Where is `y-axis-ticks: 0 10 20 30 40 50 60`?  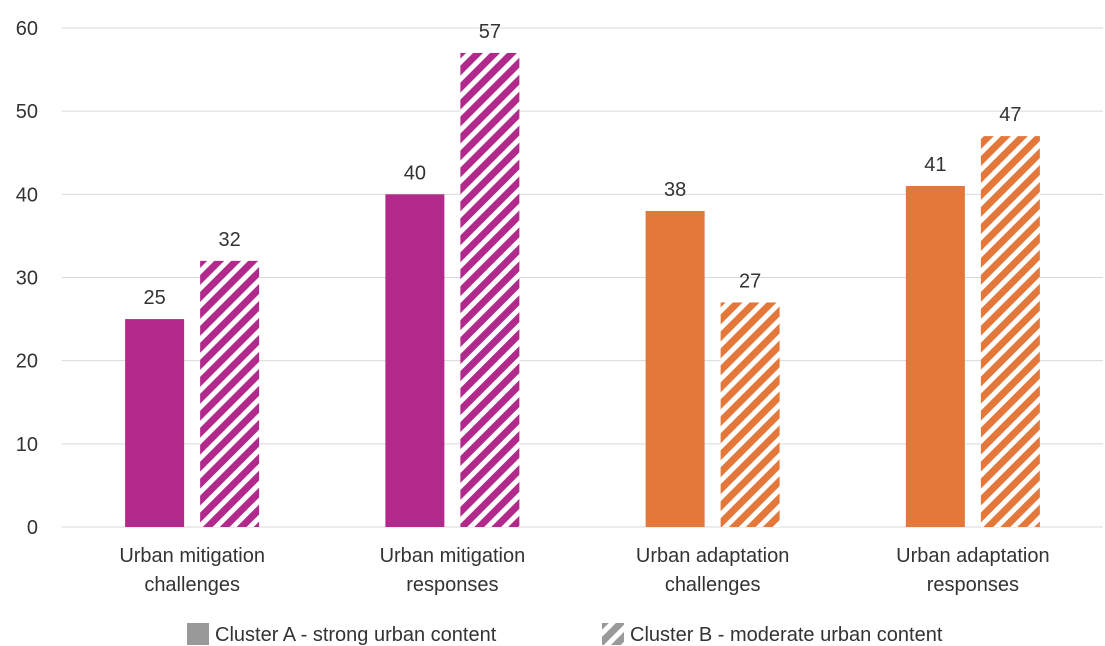
y-axis-ticks: 0 10 20 30 40 50 60 is located at coordinates (27, 278).